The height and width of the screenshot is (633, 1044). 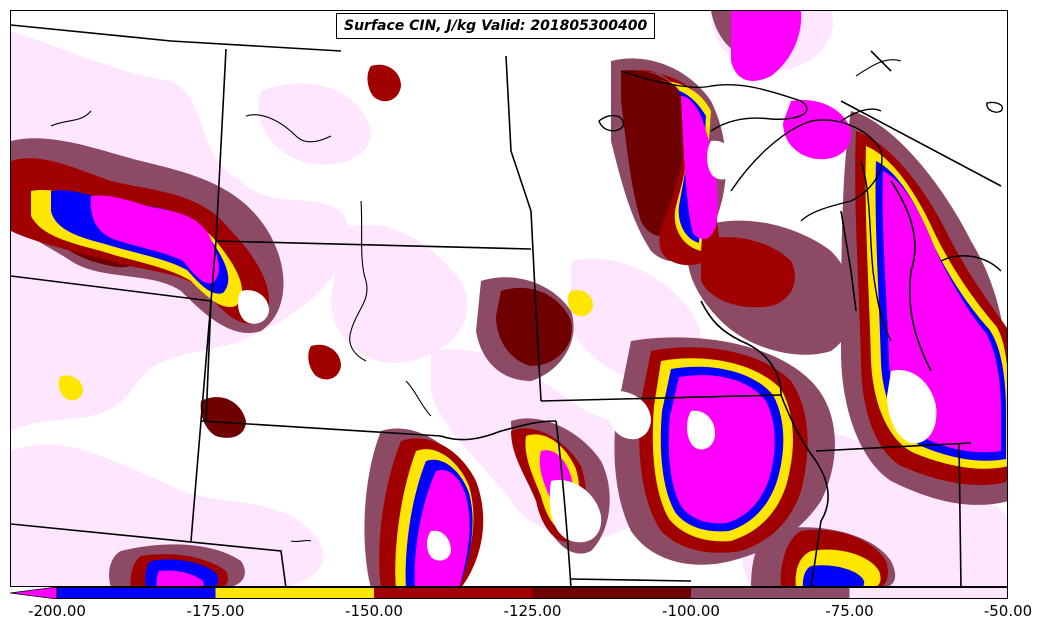 I want to click on colorbar-tick-label: -200.00, so click(x=57, y=611).